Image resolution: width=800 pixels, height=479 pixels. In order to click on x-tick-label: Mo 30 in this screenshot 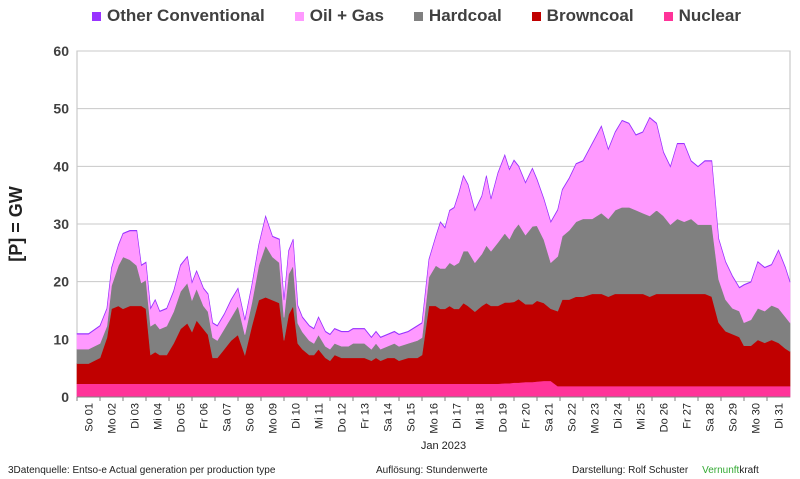, I will do `click(757, 418)`.